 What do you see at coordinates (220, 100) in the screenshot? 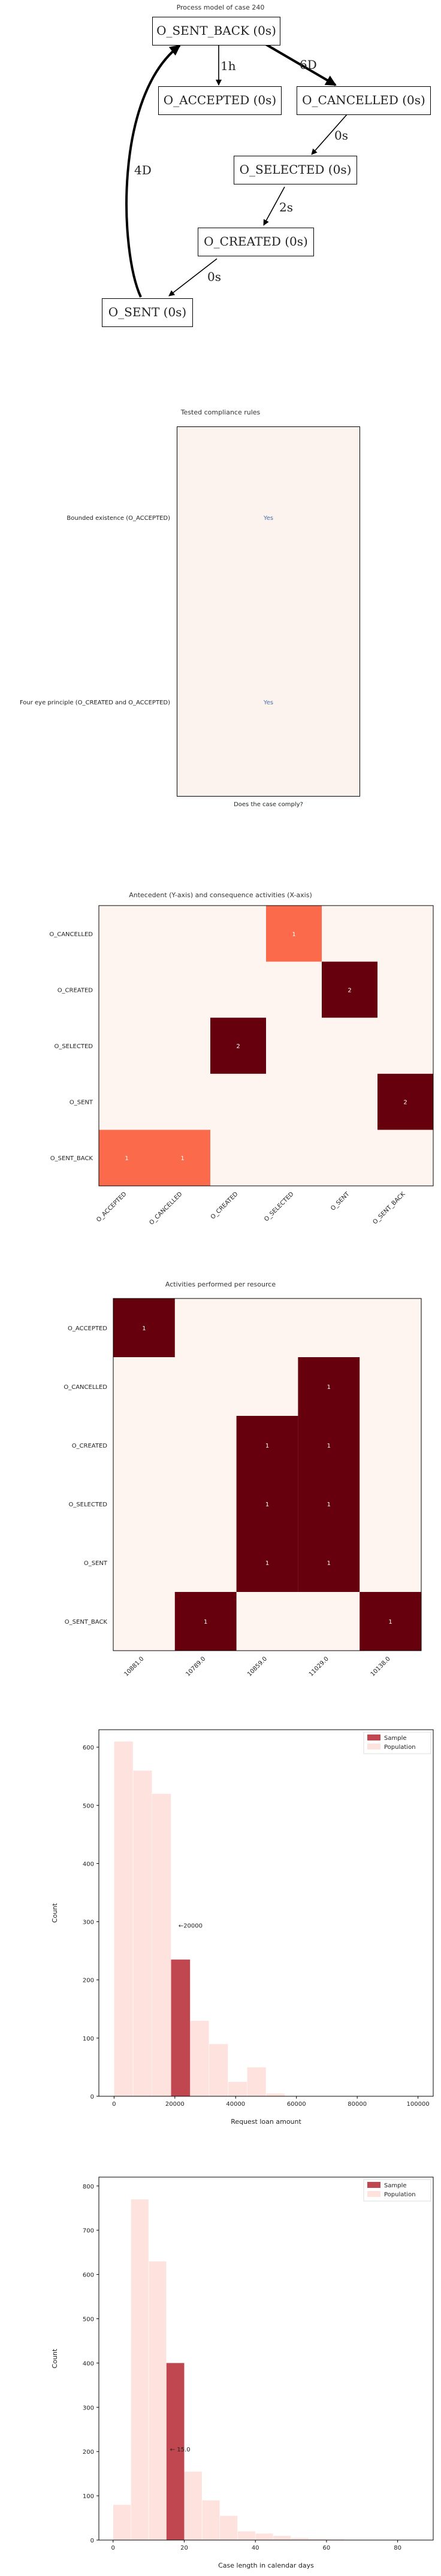
I see `node-o-accepted: O_ACCEPTED (0s)` at bounding box center [220, 100].